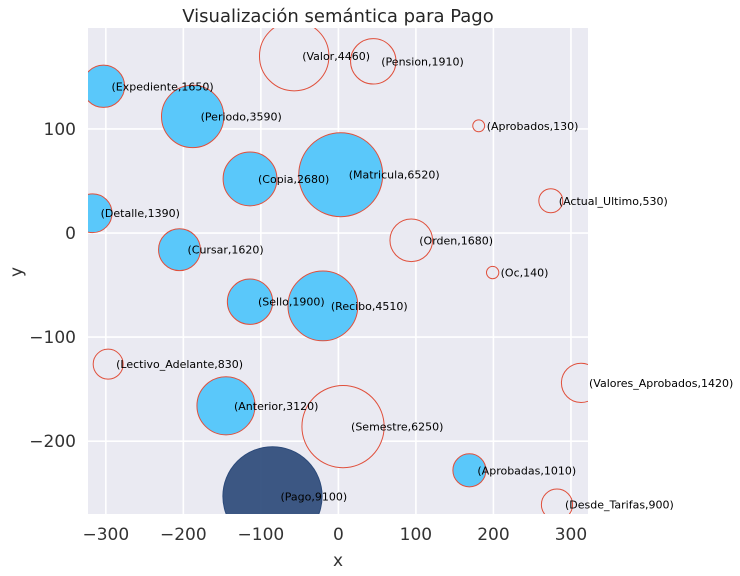 This screenshot has height=576, width=740. Describe the element at coordinates (261, 535) in the screenshot. I see `x-tick-label: −100` at that location.